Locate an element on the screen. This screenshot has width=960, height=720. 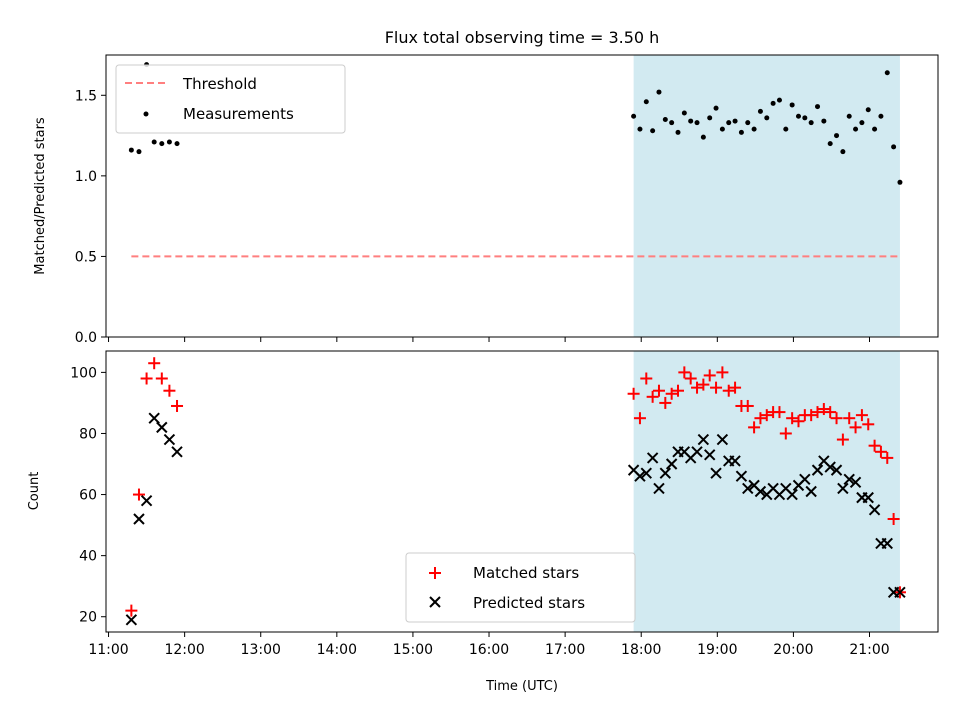
x-axis-label: Time (UTC) is located at coordinates (521, 686).